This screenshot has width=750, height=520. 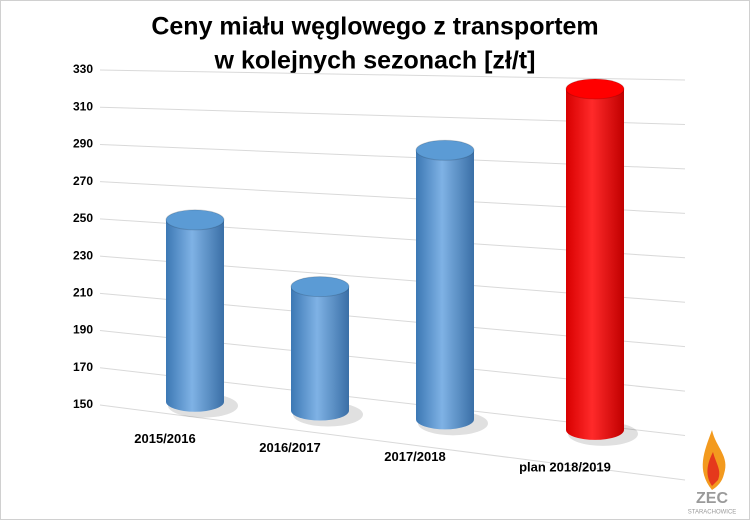 I want to click on y-tick-label: 210, so click(x=83, y=293).